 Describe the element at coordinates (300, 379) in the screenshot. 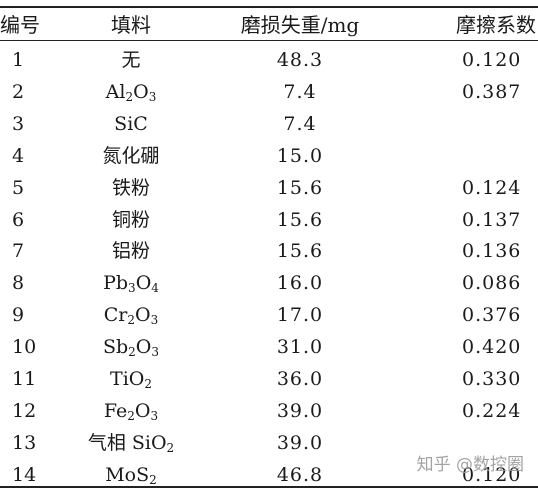

I see `row-wear-loss: 36.0` at that location.